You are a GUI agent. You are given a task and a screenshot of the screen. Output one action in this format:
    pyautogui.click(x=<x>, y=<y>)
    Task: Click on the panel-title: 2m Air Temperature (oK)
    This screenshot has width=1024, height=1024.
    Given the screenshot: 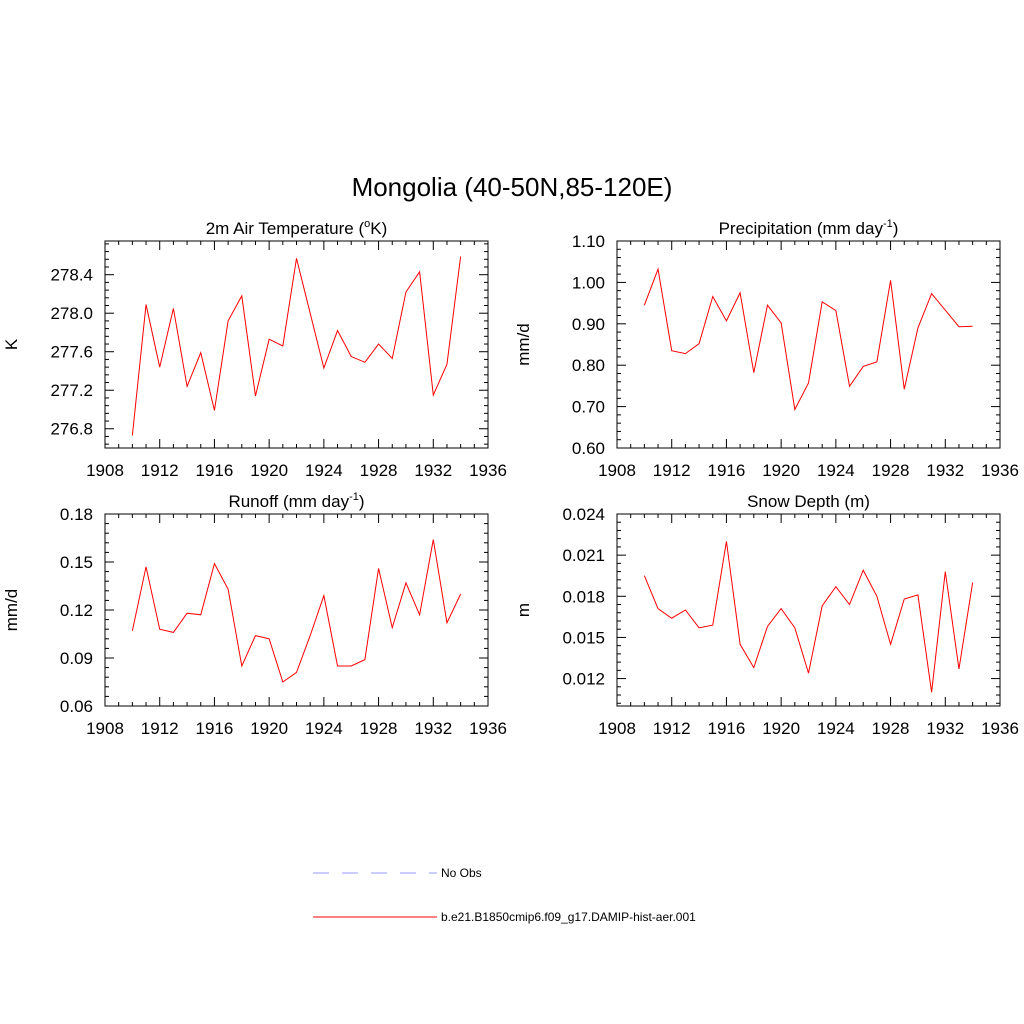 What is the action you would take?
    pyautogui.click(x=297, y=228)
    